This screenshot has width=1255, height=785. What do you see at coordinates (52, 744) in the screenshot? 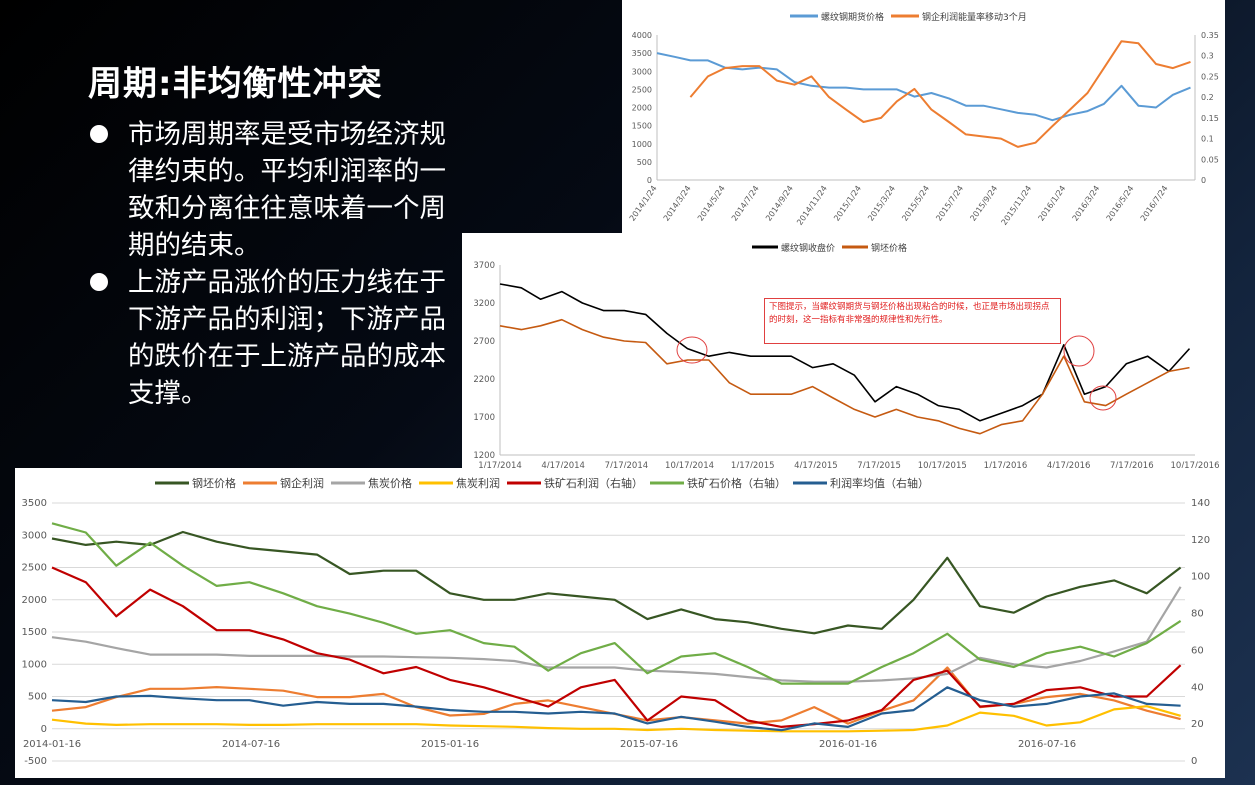
I see `x-tick-label: 2014-01-16` at bounding box center [52, 744].